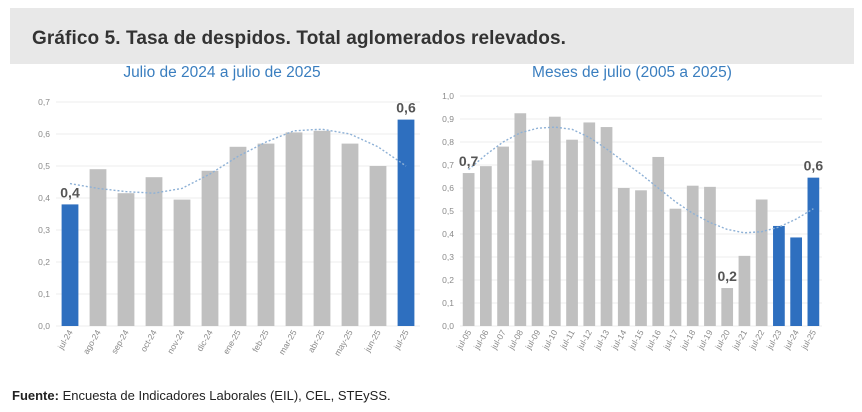 The image size is (862, 412). Describe the element at coordinates (316, 341) in the screenshot. I see `x-tick-label: abr-25` at that location.